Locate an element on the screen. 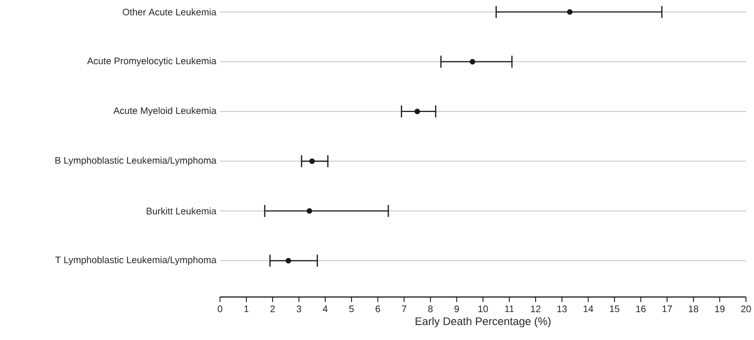 The height and width of the screenshot is (340, 754). x-tick-label: 8 is located at coordinates (430, 309).